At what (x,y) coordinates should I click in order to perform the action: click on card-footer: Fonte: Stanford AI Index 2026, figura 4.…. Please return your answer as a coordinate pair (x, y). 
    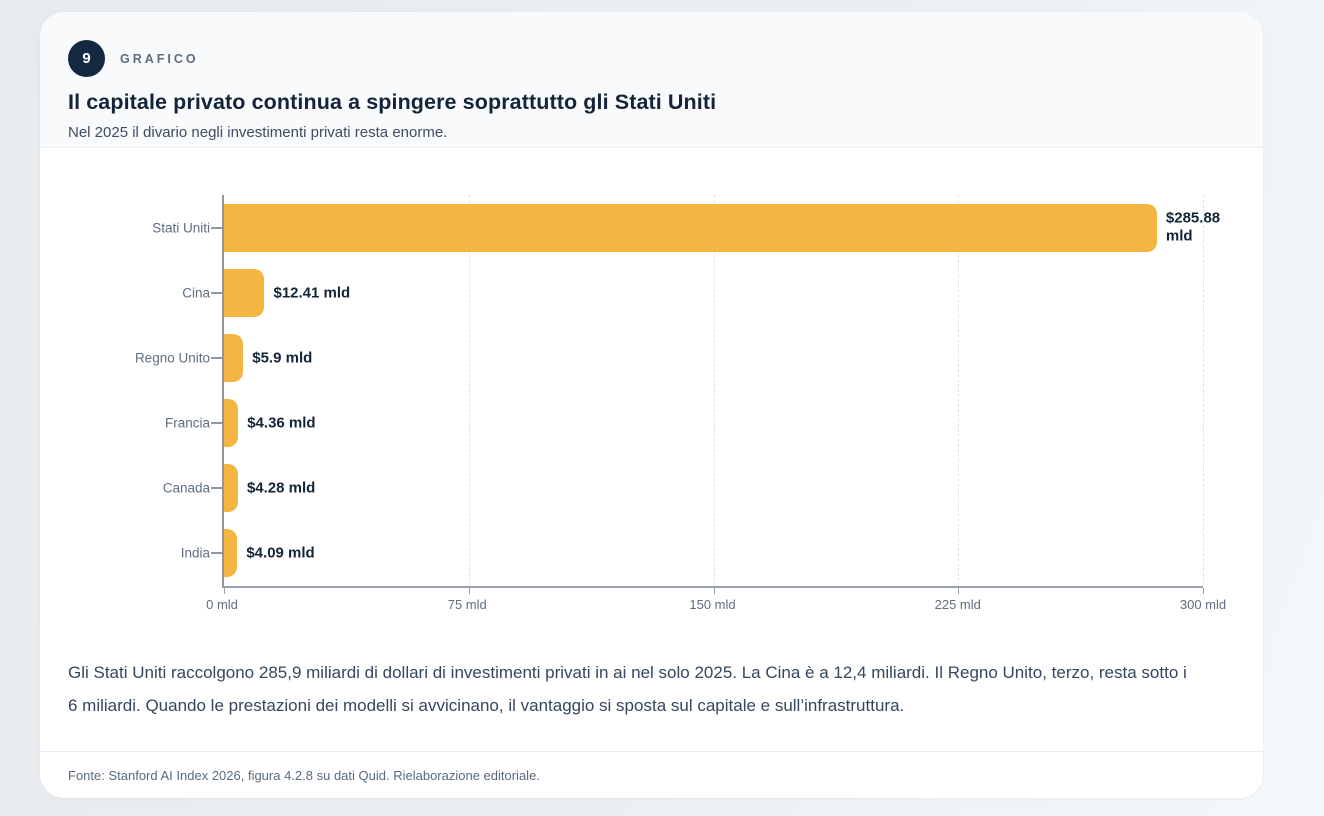
    Looking at the image, I should click on (651, 774).